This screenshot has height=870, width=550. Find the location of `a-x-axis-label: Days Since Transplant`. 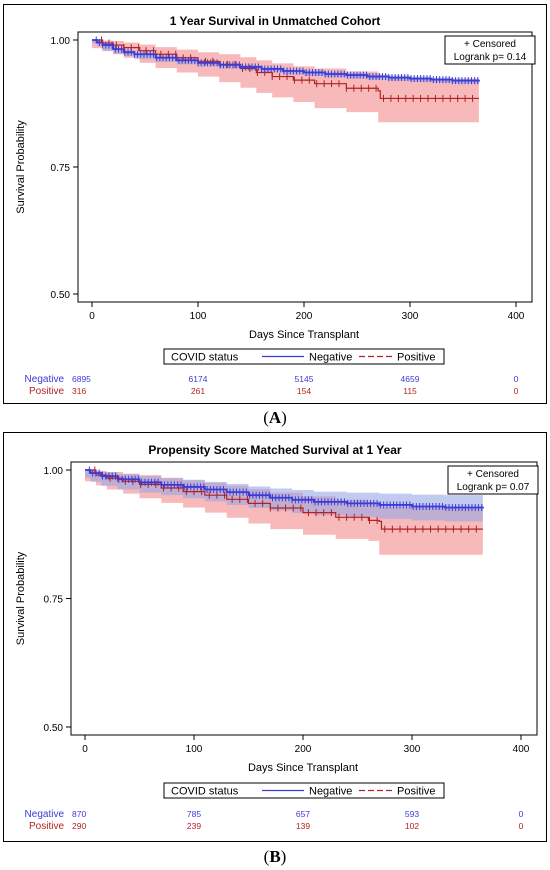

a-x-axis-label: Days Since Transplant is located at coordinates (304, 335).